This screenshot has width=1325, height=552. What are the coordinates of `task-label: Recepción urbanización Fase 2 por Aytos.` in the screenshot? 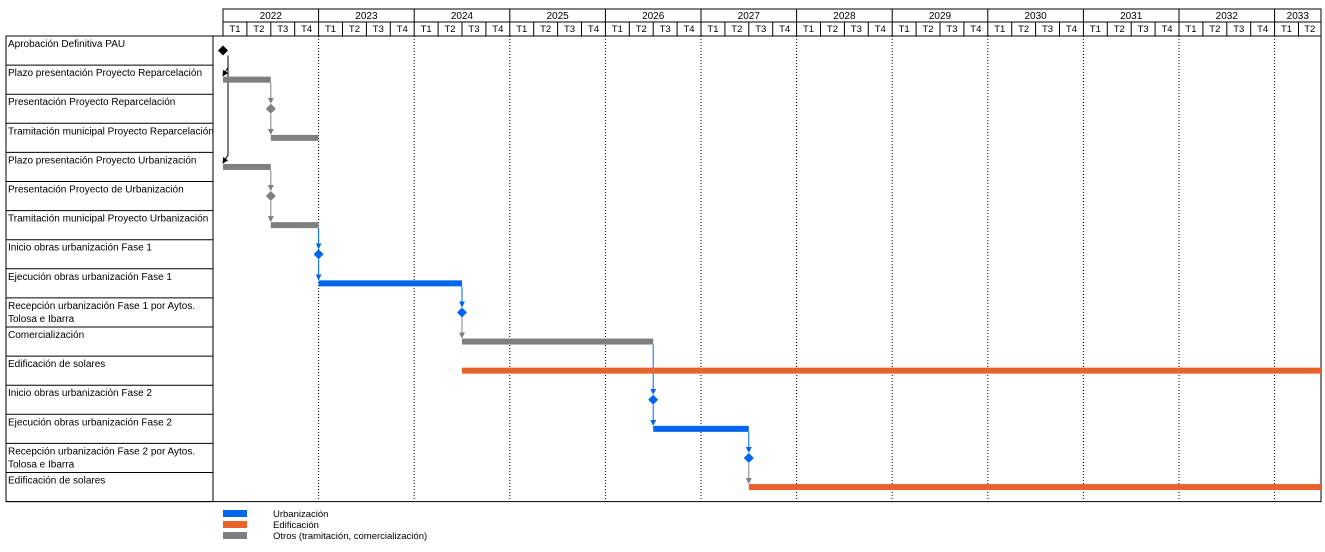 It's located at (101, 451).